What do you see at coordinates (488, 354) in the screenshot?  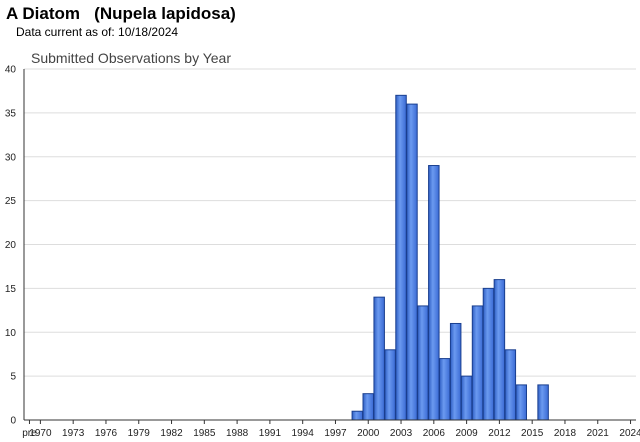 I see `bar-2011` at bounding box center [488, 354].